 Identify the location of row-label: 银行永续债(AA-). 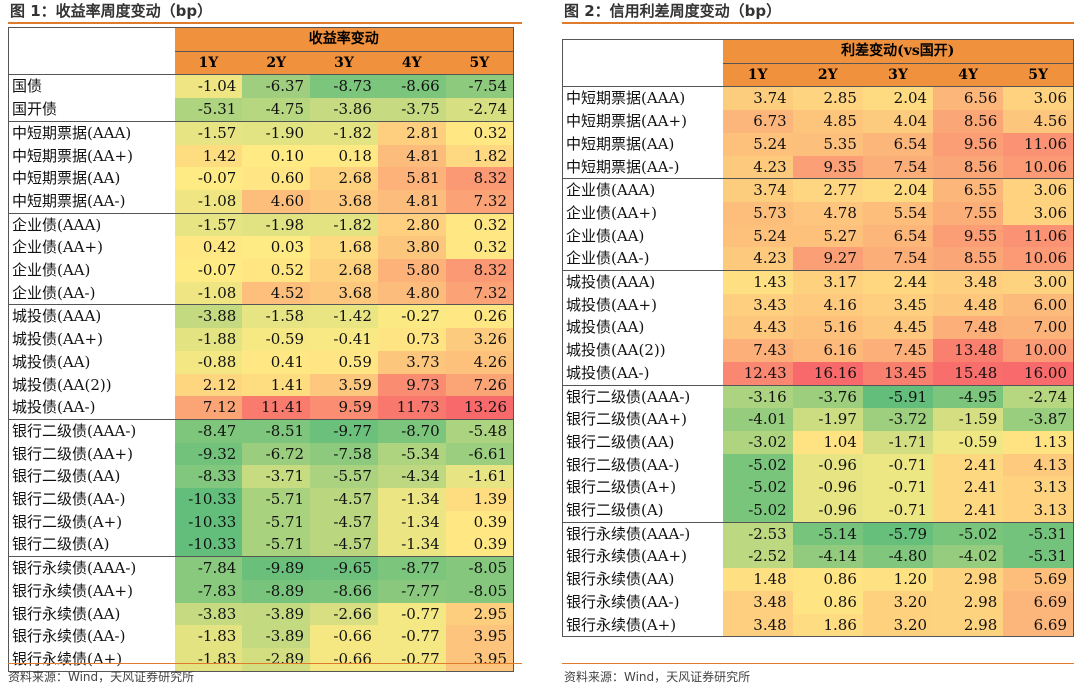
(623, 601).